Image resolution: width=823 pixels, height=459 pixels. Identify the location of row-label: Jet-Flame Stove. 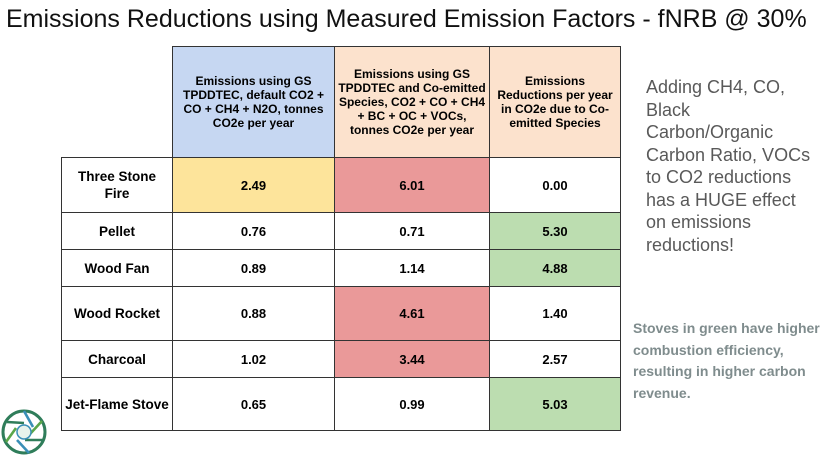
(117, 404).